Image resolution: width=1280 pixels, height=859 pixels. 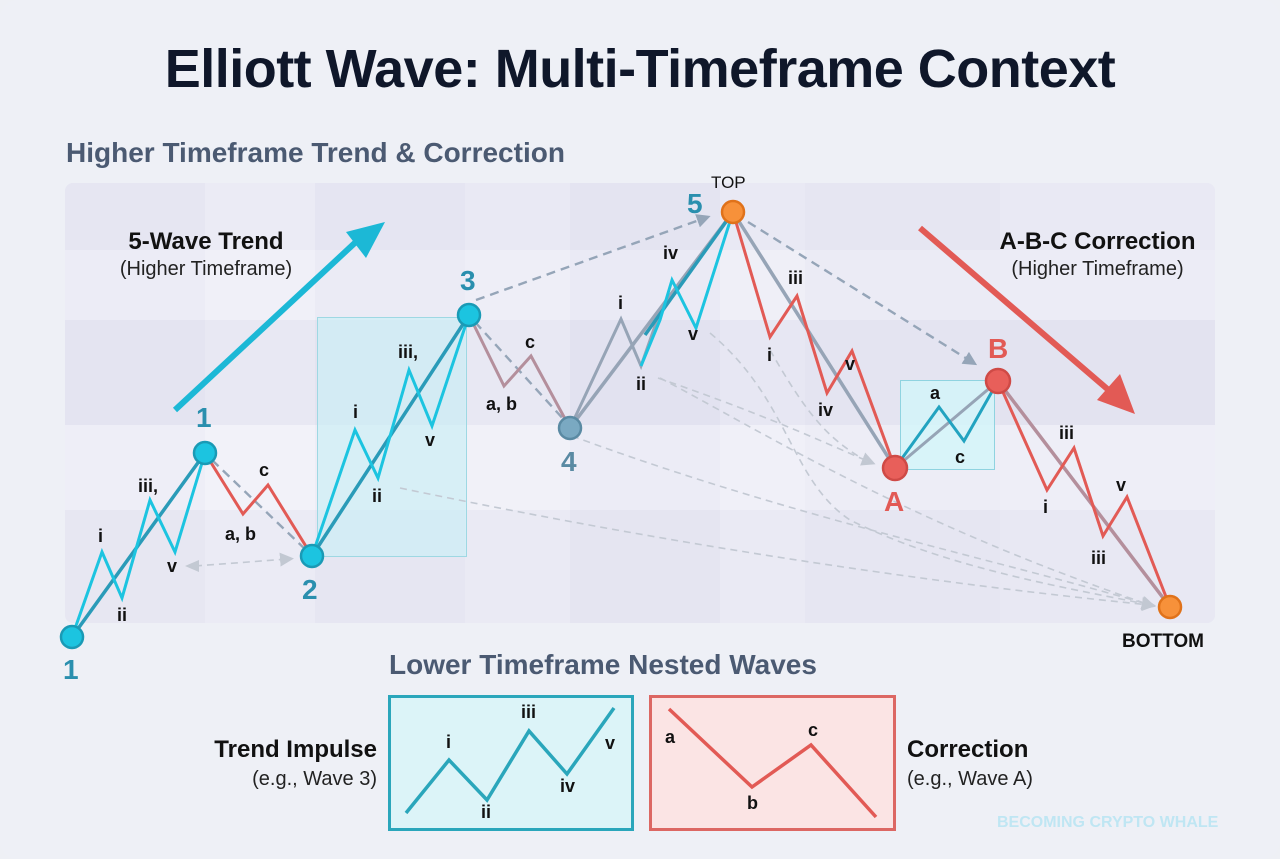 I want to click on correction-label-b: b, so click(x=752, y=803).